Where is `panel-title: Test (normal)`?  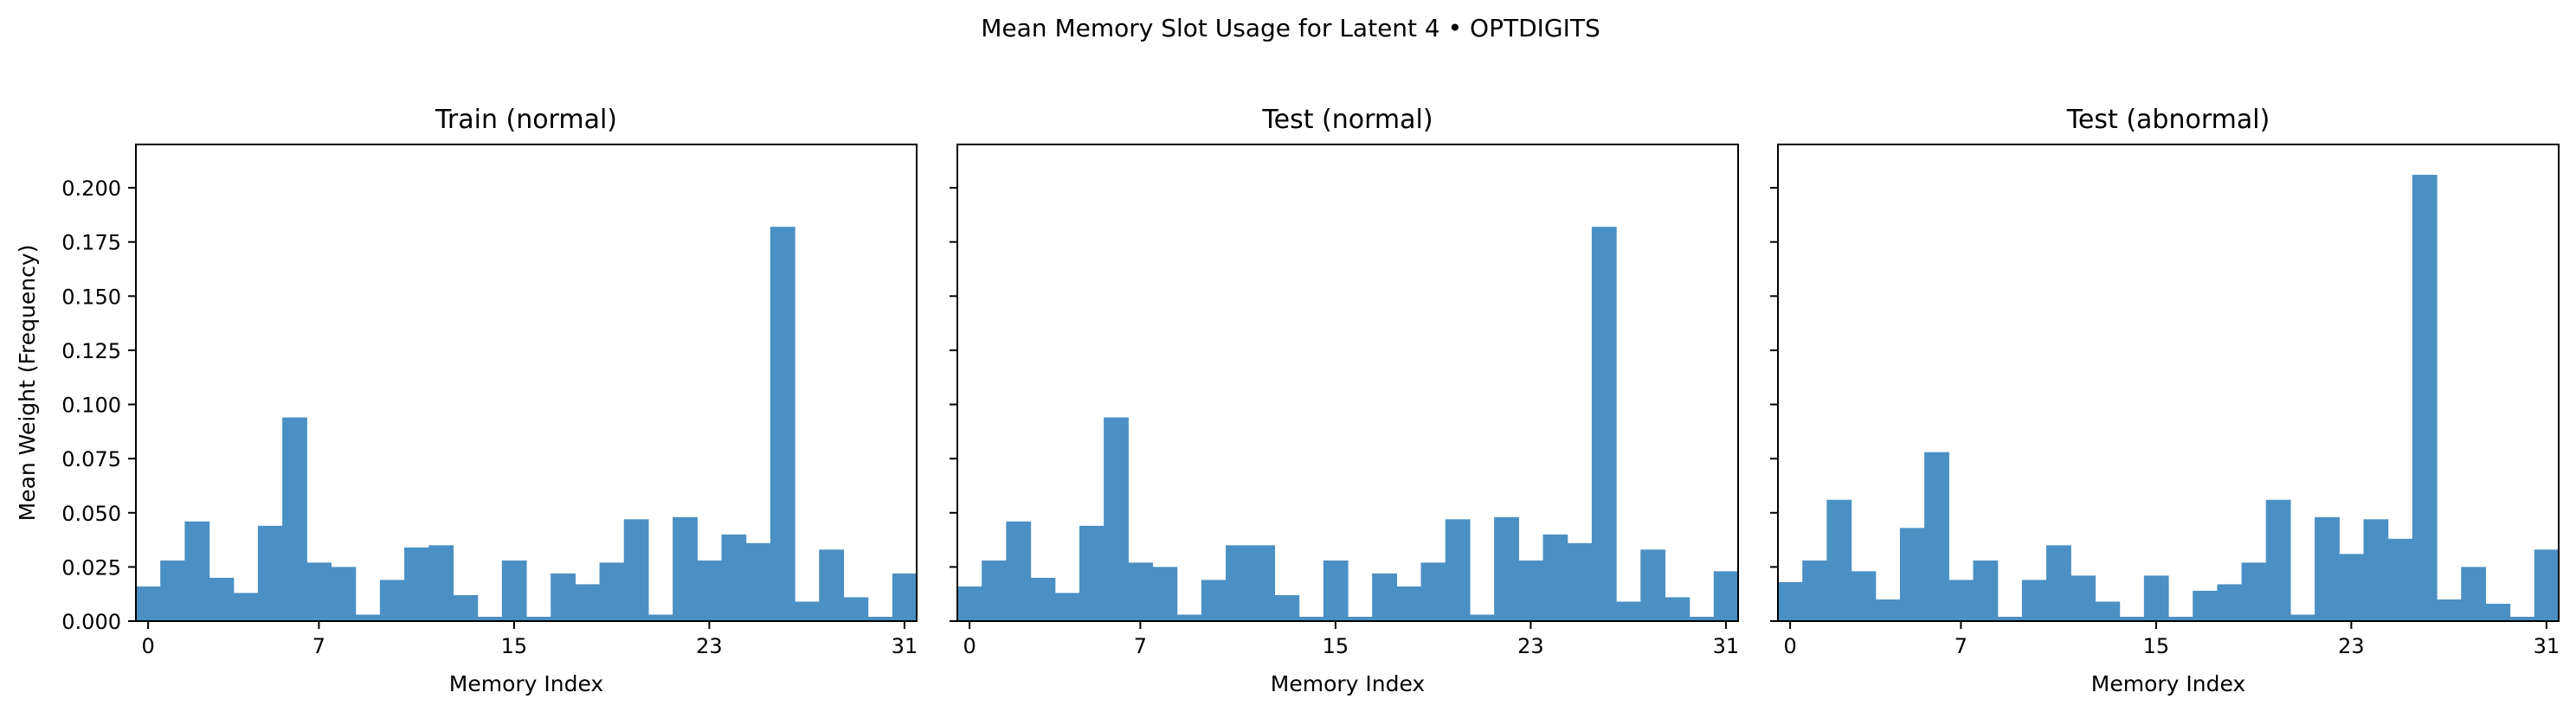
panel-title: Test (normal) is located at coordinates (1347, 120).